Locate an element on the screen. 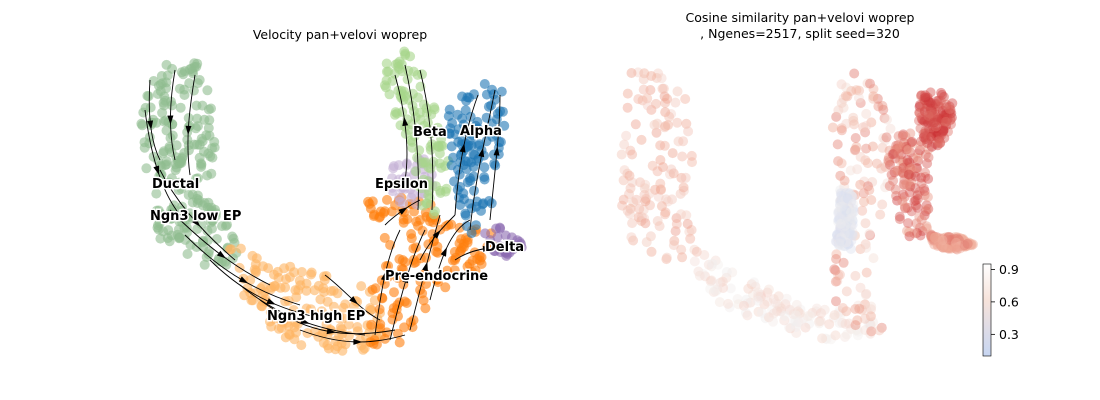  streamline-arrow is located at coordinates (196, 222).